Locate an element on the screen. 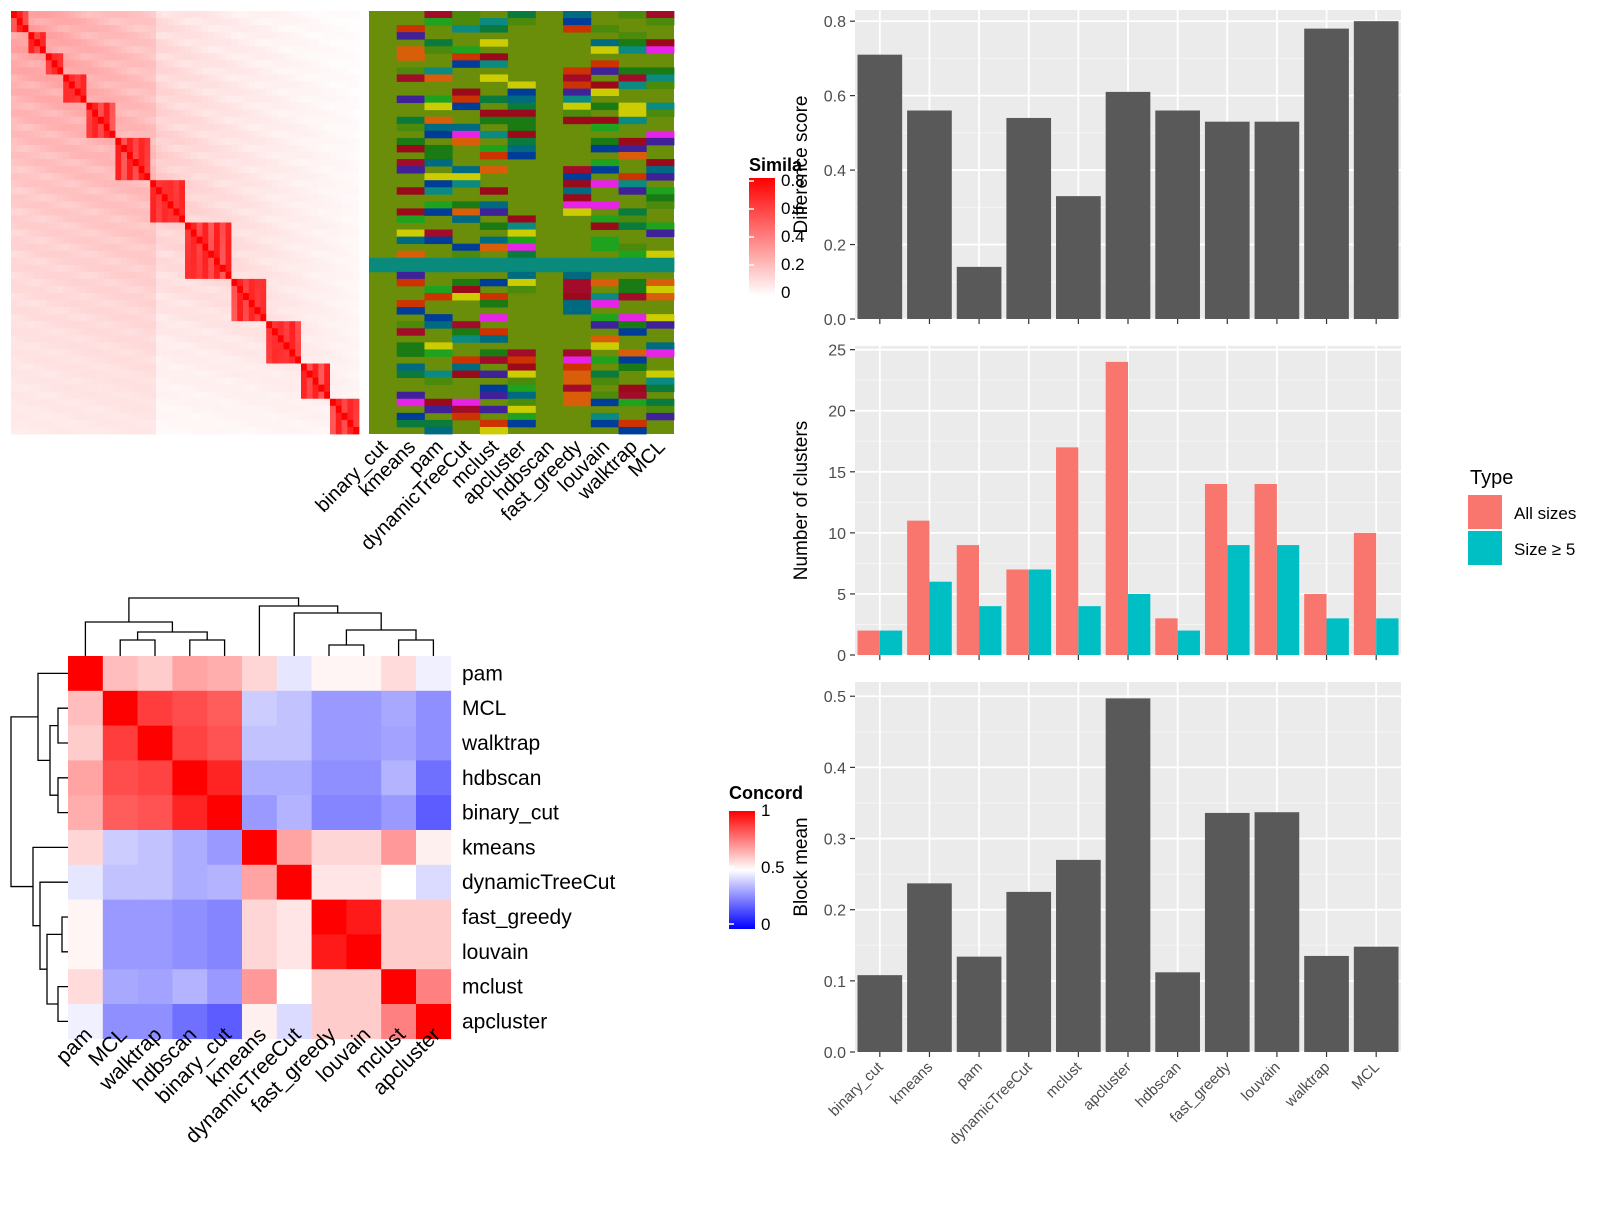  dendrogram-branch is located at coordinates (64, 934).